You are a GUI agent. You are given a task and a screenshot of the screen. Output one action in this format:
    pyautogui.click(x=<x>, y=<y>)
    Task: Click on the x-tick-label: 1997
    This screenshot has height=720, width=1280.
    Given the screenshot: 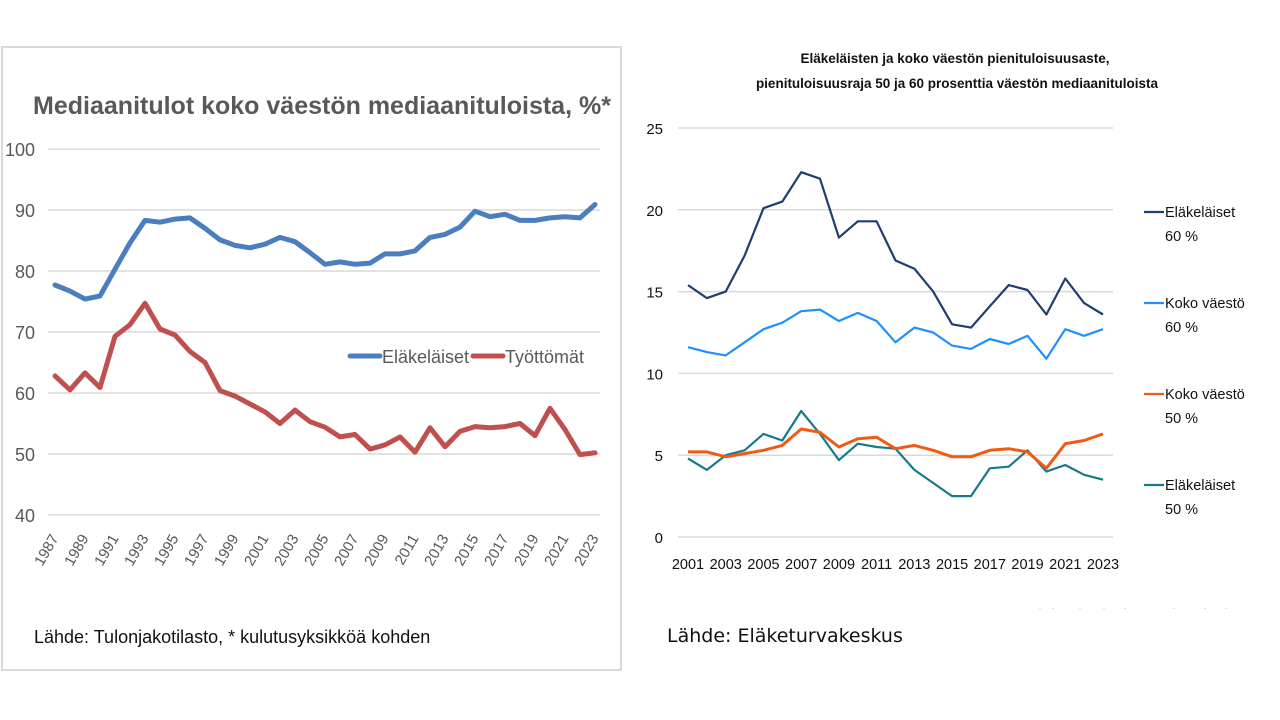 What is the action you would take?
    pyautogui.click(x=196, y=550)
    